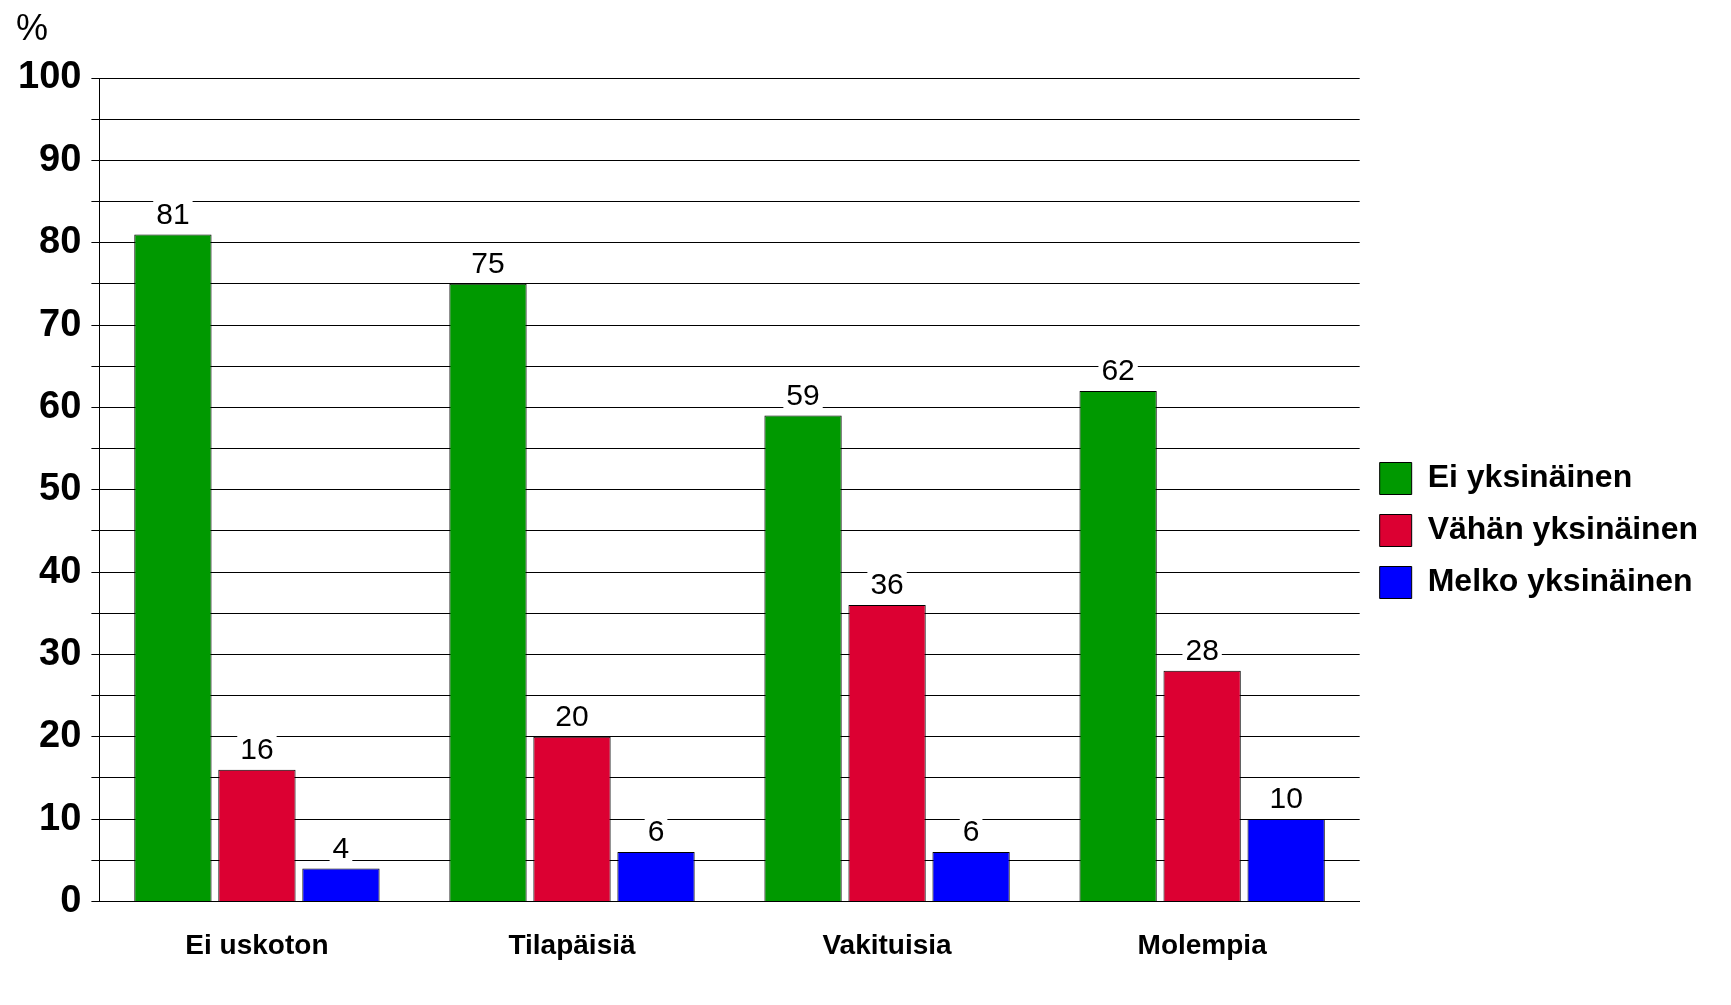 This screenshot has height=1005, width=1731. What do you see at coordinates (60, 404) in the screenshot?
I see `y-tick-label: 60` at bounding box center [60, 404].